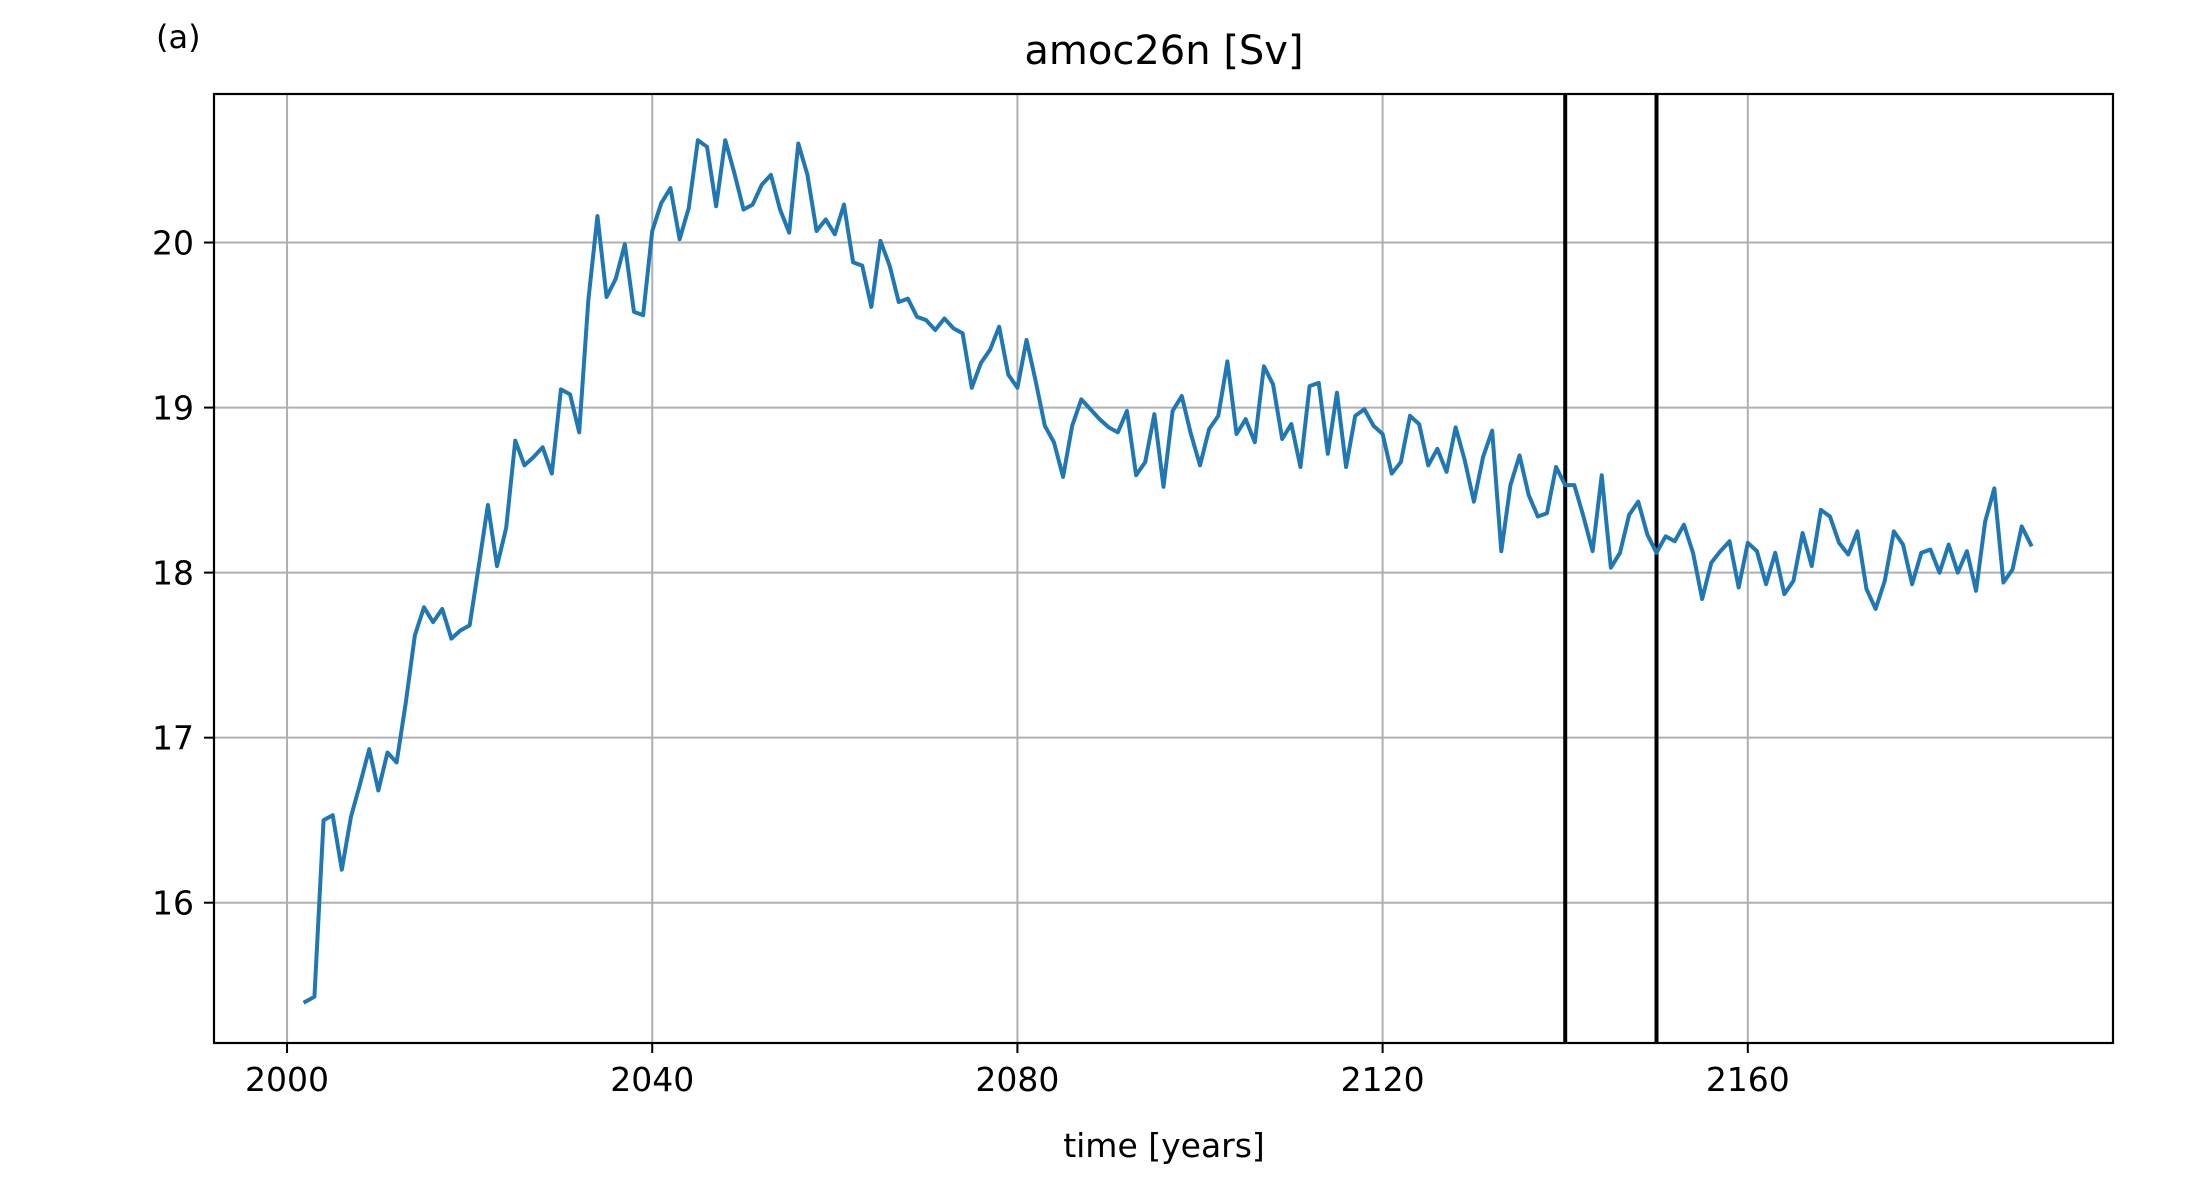 This screenshot has height=1181, width=2196. Describe the element at coordinates (1017, 1079) in the screenshot. I see `x-tick-label: 2080` at that location.